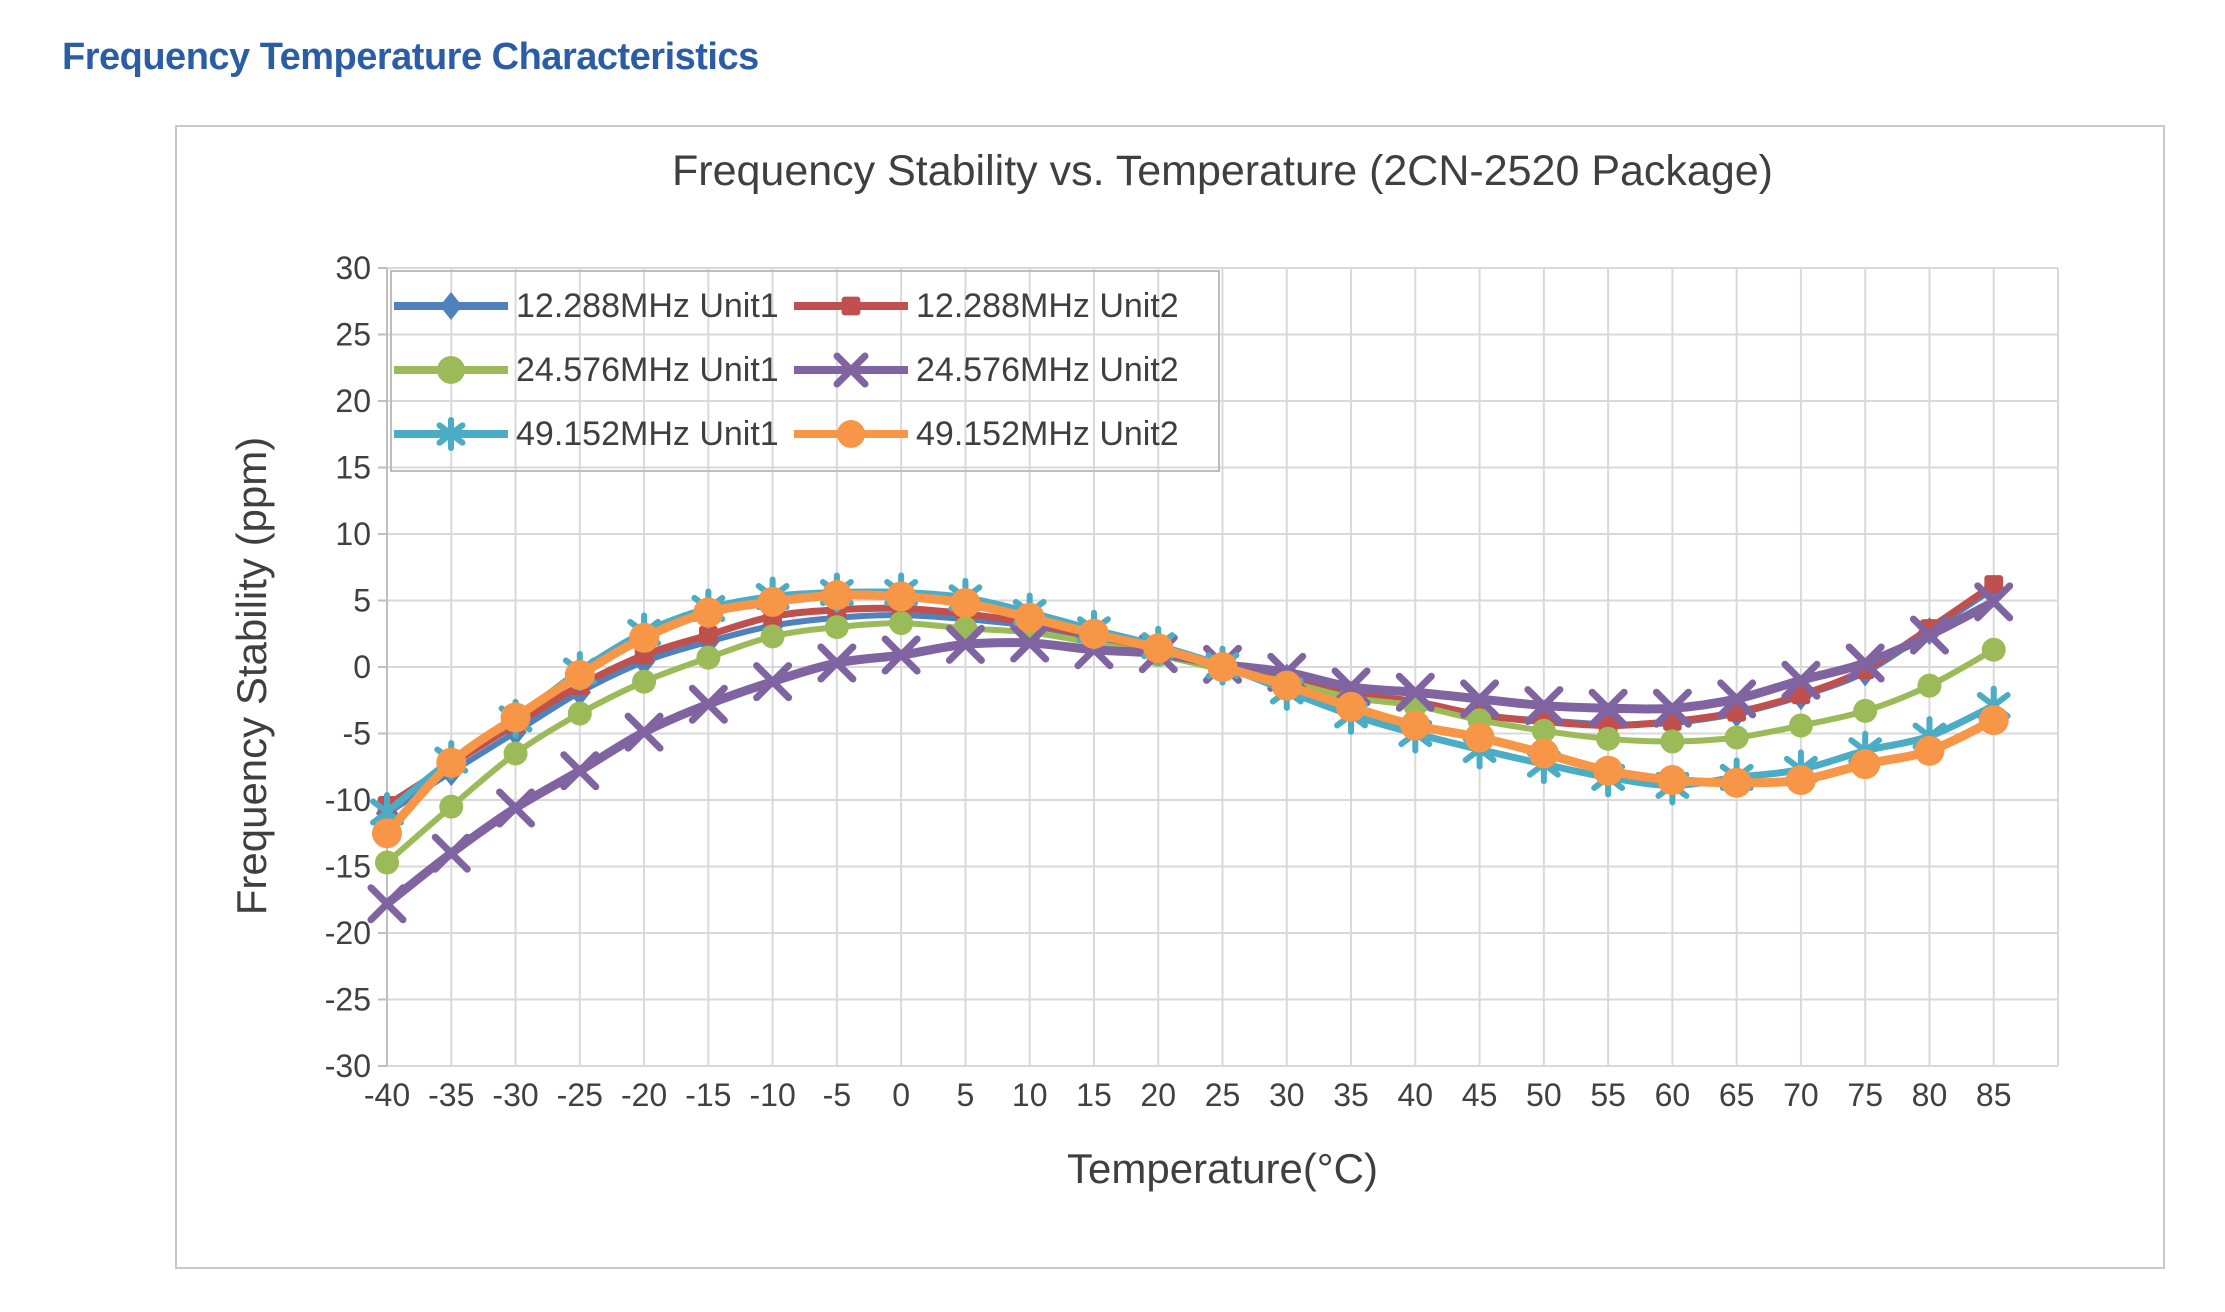  What do you see at coordinates (1930, 1095) in the screenshot?
I see `x-tick-label: 80` at bounding box center [1930, 1095].